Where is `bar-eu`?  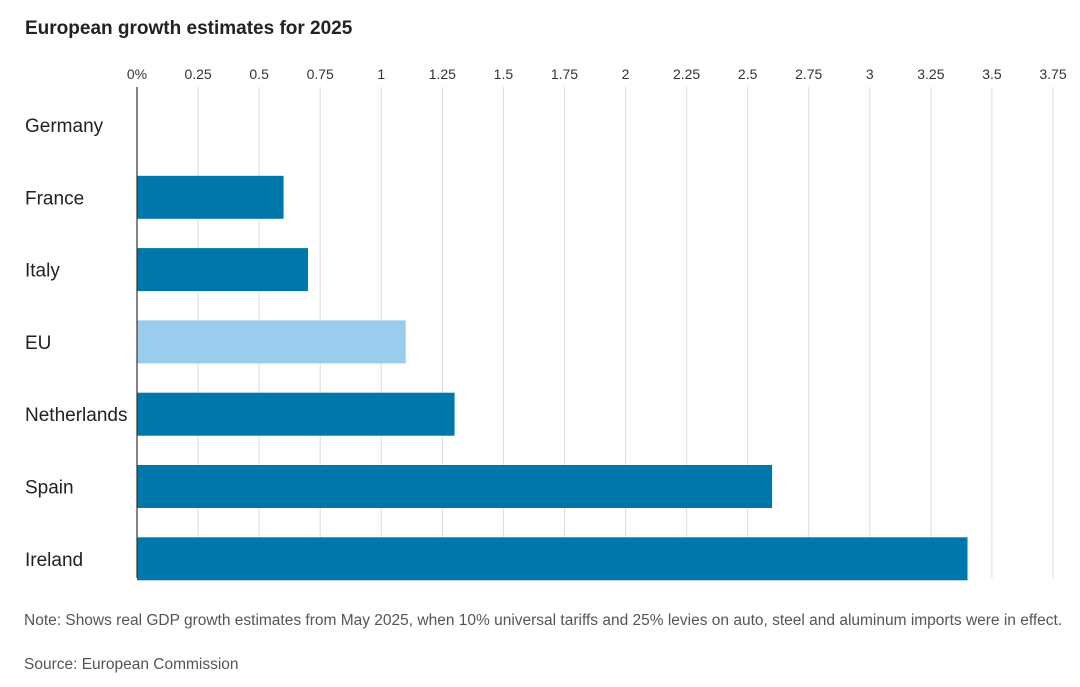
bar-eu is located at coordinates (271, 342).